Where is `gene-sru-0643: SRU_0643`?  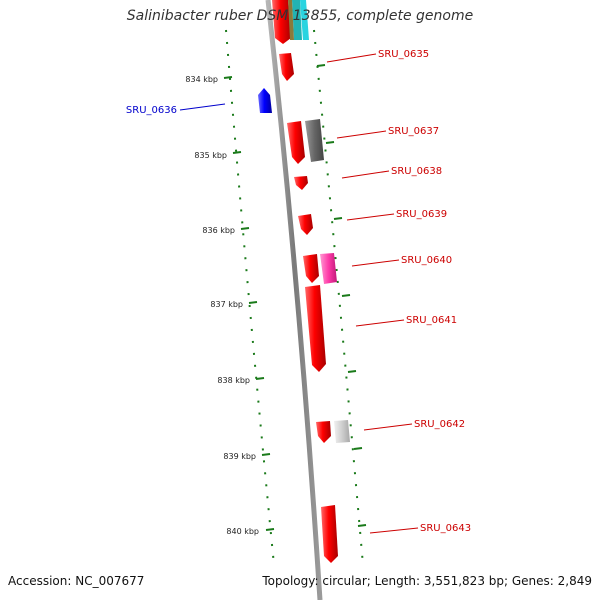 gene-sru-0643: SRU_0643 is located at coordinates (396, 534).